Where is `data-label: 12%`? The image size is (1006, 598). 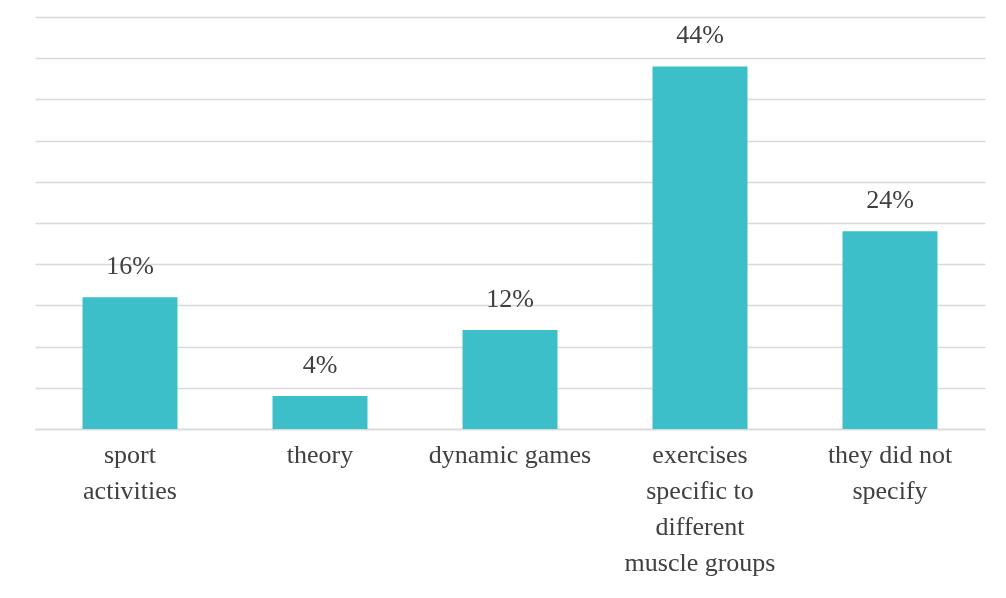
data-label: 12% is located at coordinates (510, 299).